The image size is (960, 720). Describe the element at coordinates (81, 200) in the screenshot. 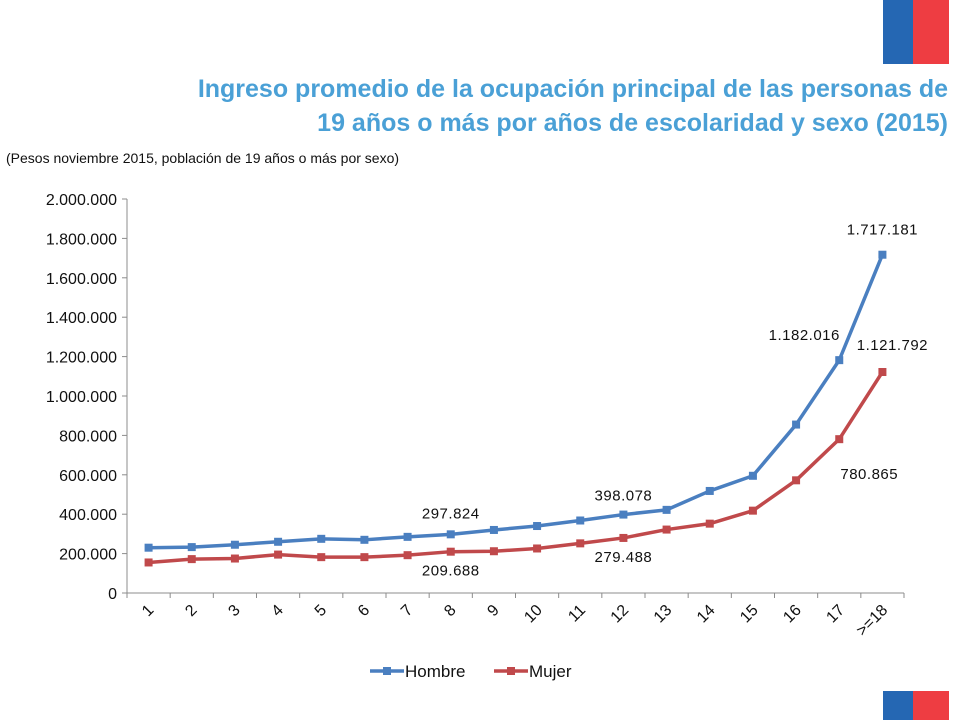

I see `y-tick-label: 2.000.000` at that location.